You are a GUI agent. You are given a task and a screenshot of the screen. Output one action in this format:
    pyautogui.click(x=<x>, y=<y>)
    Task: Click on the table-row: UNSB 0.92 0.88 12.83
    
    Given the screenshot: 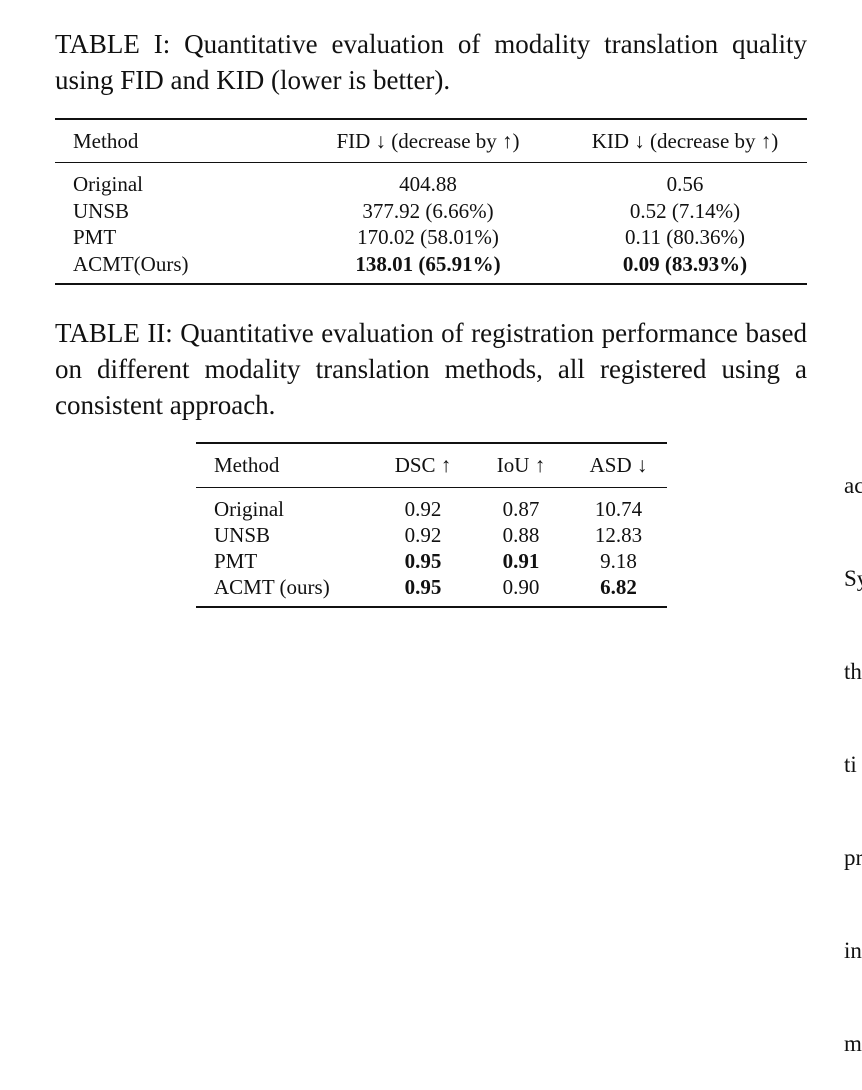 What is the action you would take?
    pyautogui.click(x=431, y=535)
    